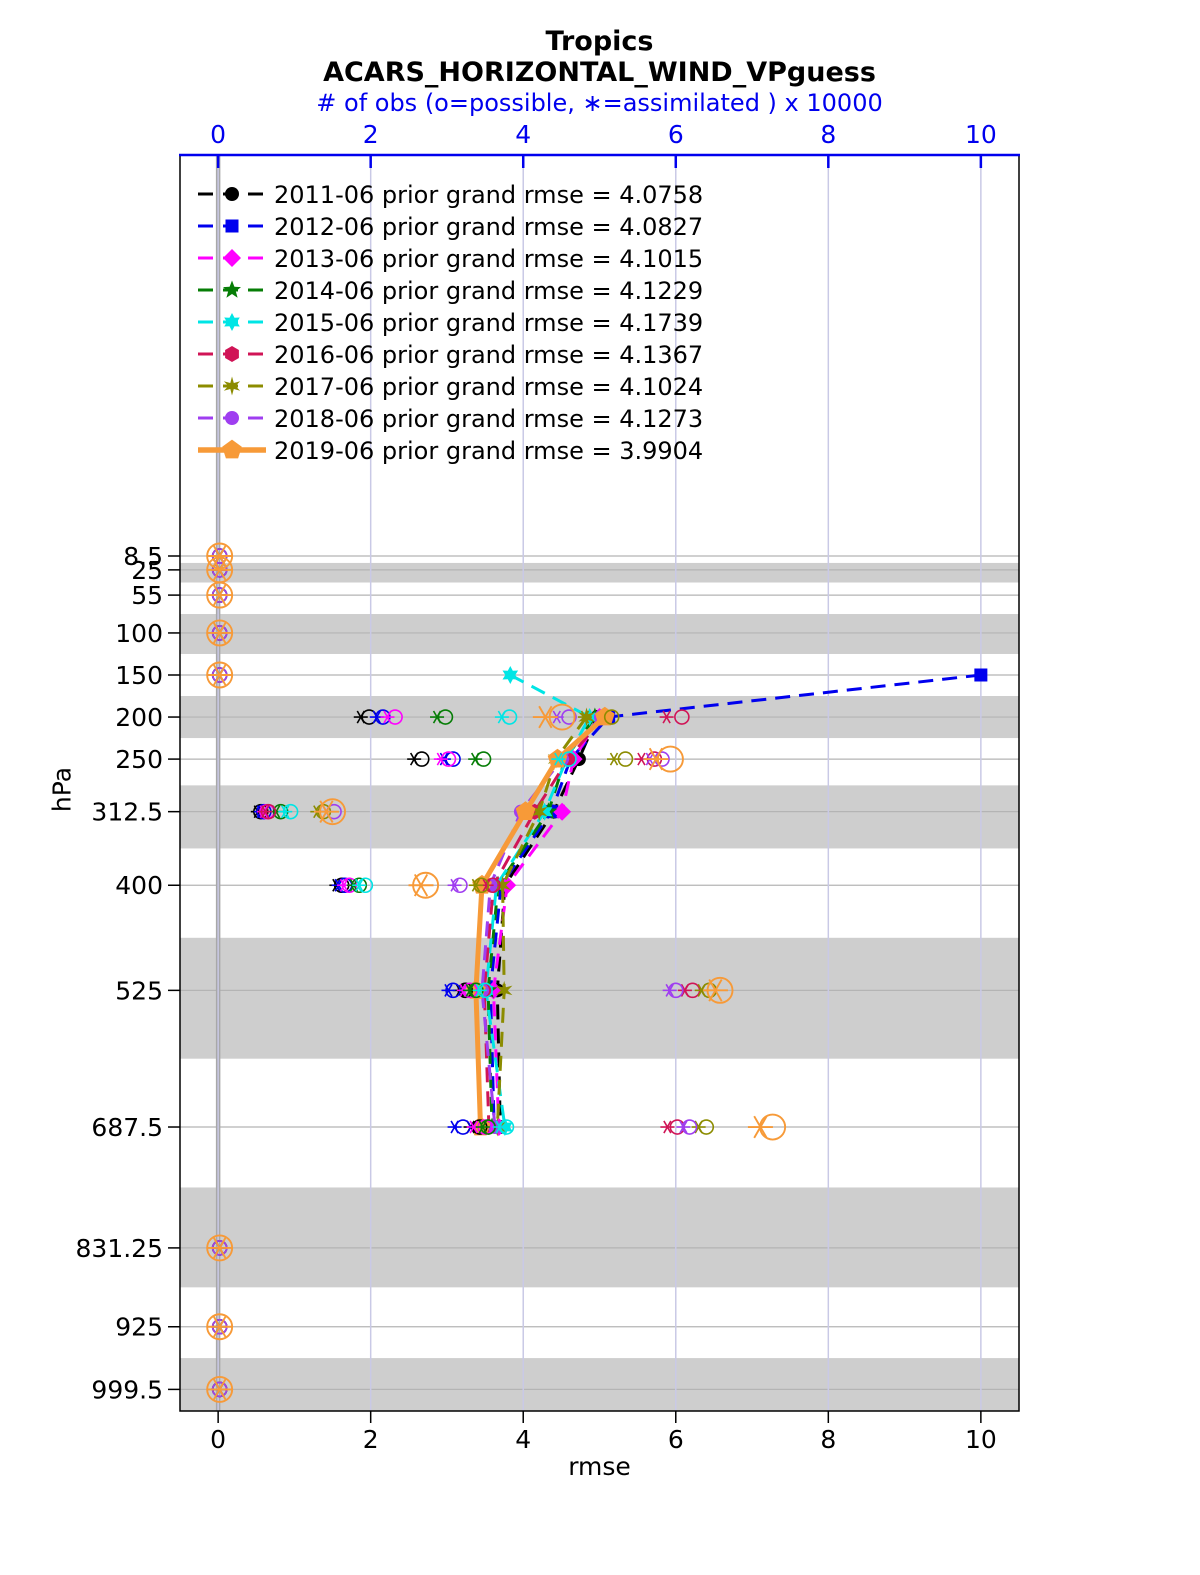 The height and width of the screenshot is (1575, 1200). Describe the element at coordinates (488, 195) in the screenshot. I see `svg-text:2011-06 prior grand rmse = 4.0: 2011-06 prior grand rmse = 4.0758` at that location.